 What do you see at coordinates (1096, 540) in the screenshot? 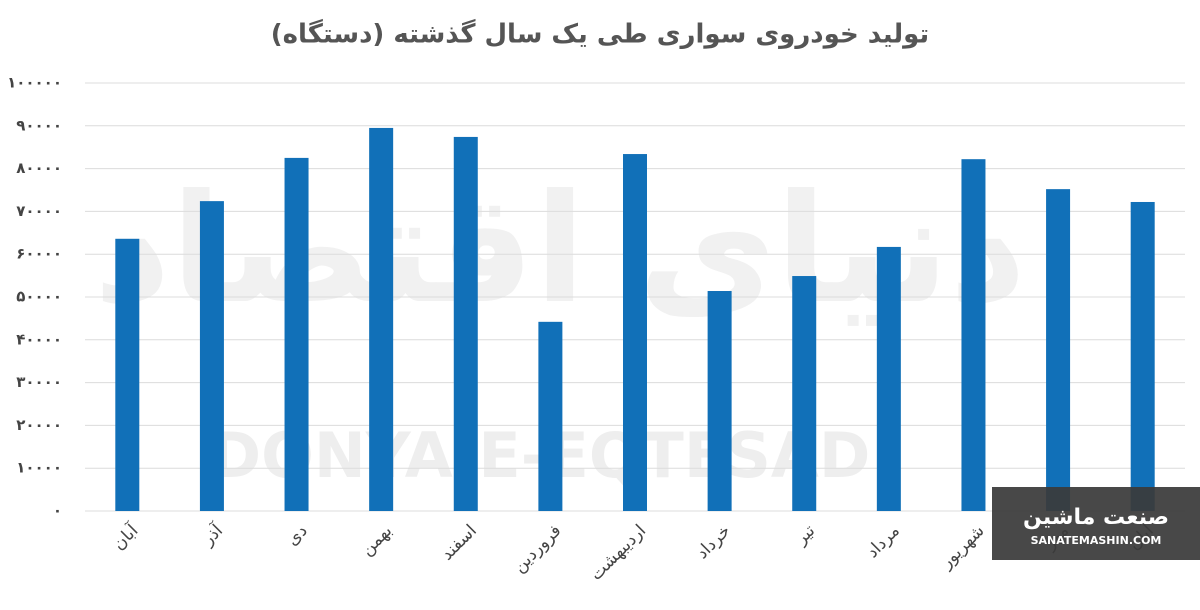
I see `logo-url: SANATEMASHIN.COM` at bounding box center [1096, 540].